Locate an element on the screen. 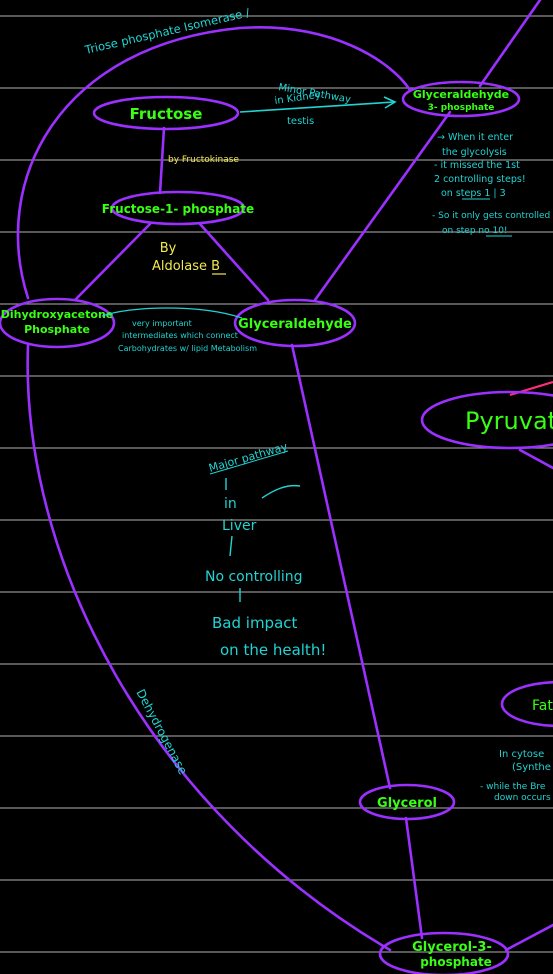 This screenshot has width=553, height=974. note-control-line: on step no 10! is located at coordinates (475, 231).